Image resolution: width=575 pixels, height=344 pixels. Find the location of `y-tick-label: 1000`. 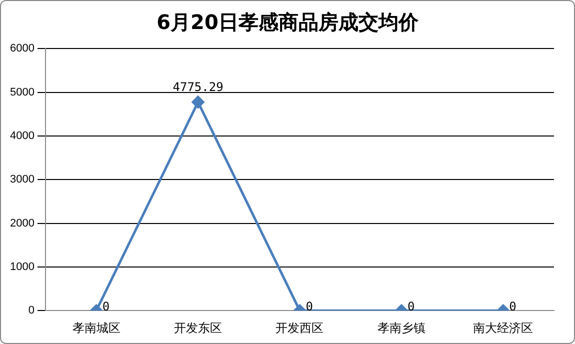

y-tick-label: 1000 is located at coordinates (22, 266).